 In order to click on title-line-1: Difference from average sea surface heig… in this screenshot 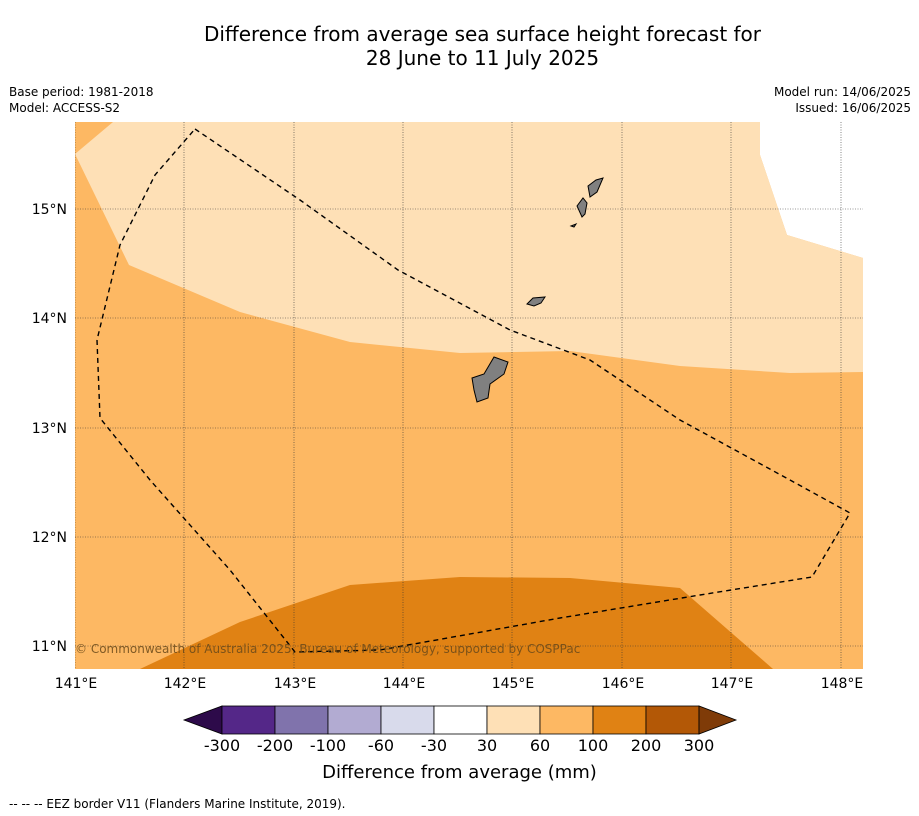, I will do `click(482, 34)`.